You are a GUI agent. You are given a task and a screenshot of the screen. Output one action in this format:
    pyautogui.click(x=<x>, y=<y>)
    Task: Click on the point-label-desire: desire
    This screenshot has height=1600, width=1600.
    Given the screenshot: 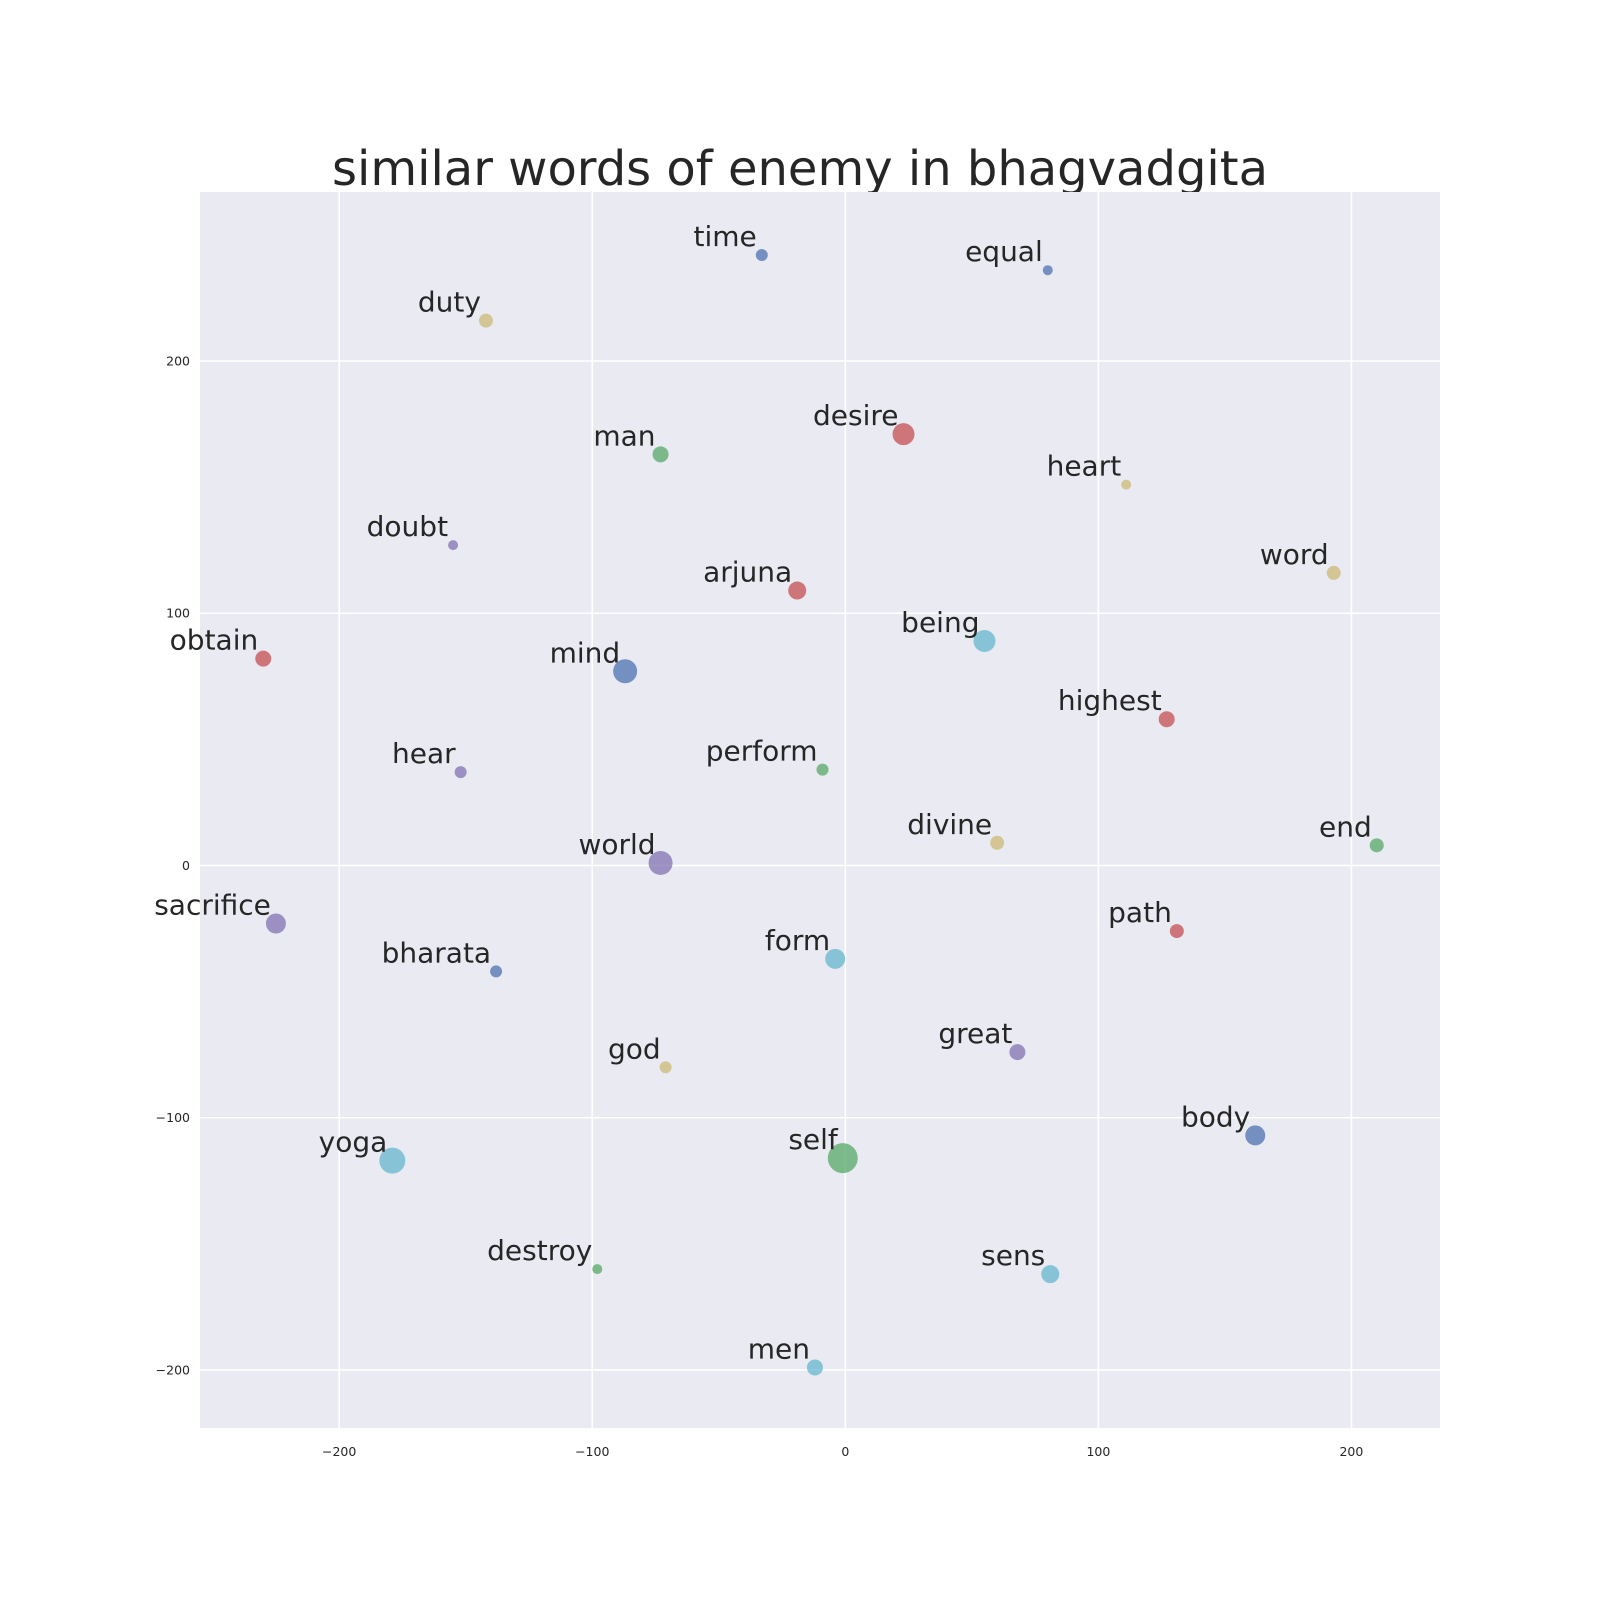 What is the action you would take?
    pyautogui.click(x=856, y=415)
    